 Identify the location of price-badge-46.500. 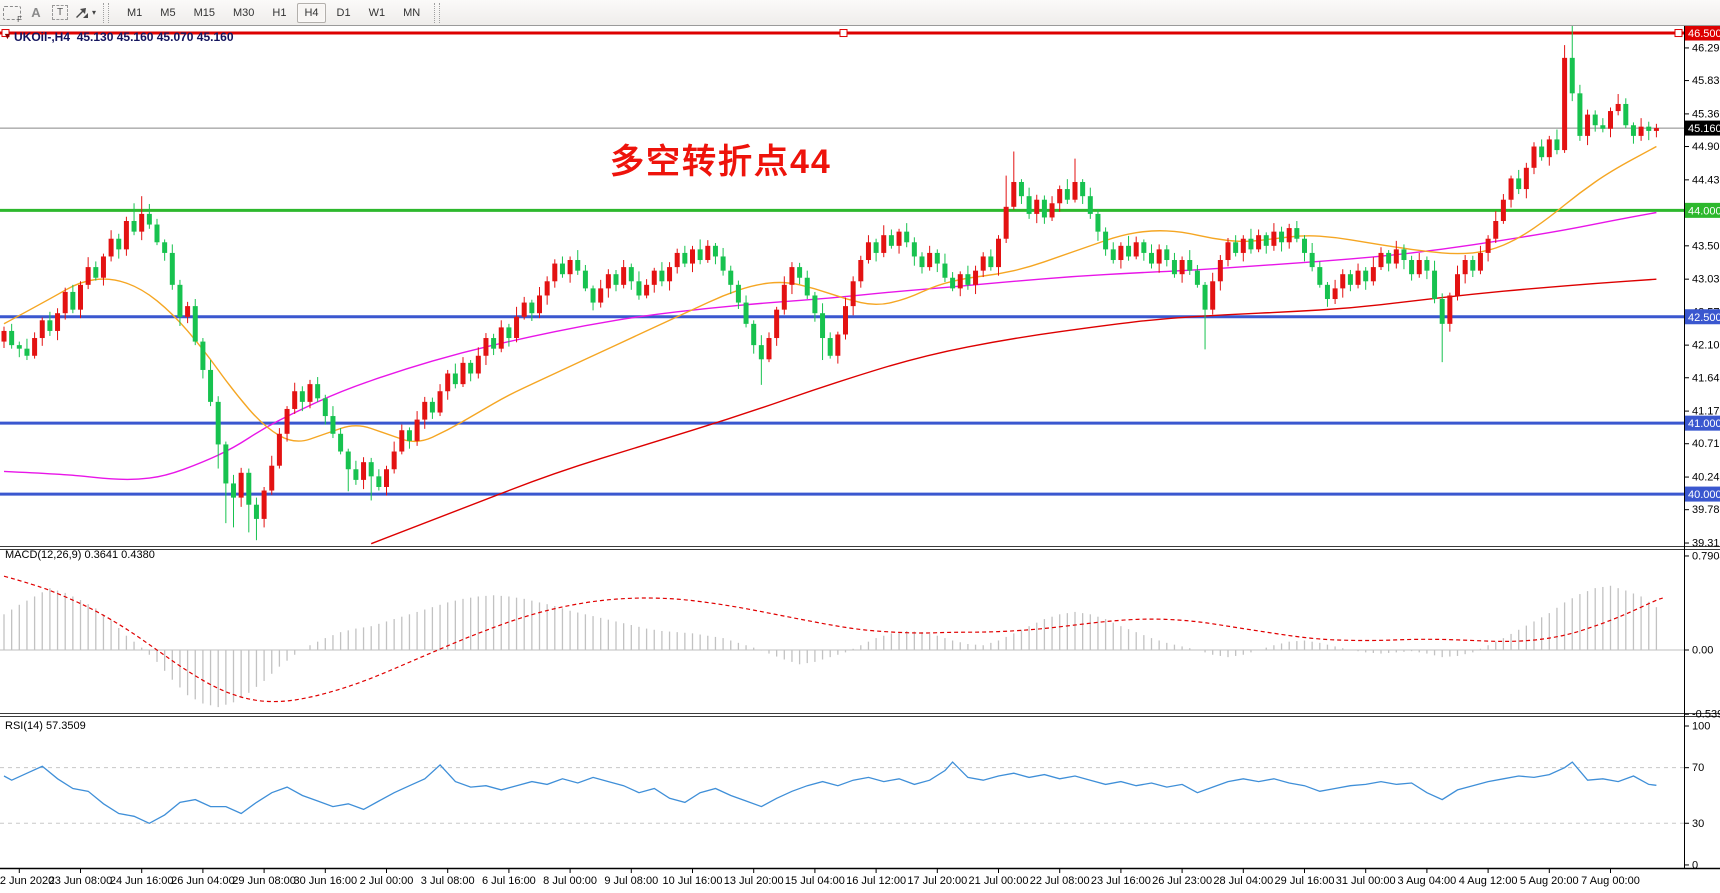
(1702, 33).